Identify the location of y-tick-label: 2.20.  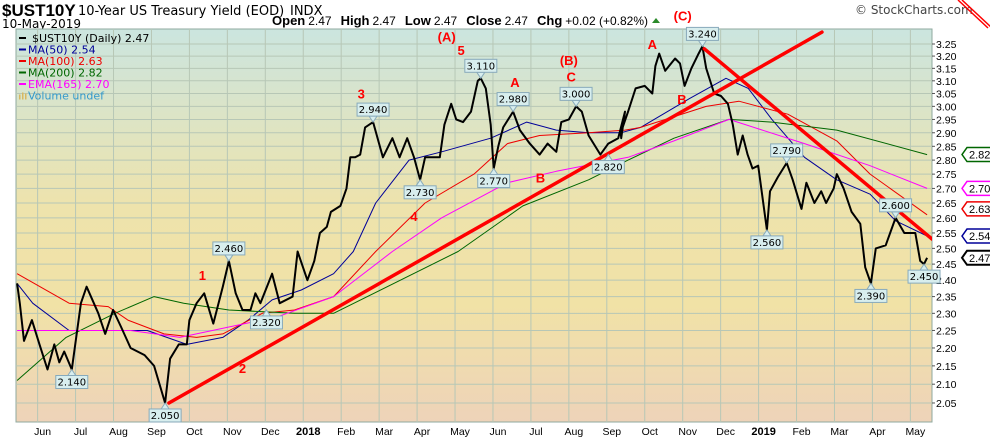
(946, 349).